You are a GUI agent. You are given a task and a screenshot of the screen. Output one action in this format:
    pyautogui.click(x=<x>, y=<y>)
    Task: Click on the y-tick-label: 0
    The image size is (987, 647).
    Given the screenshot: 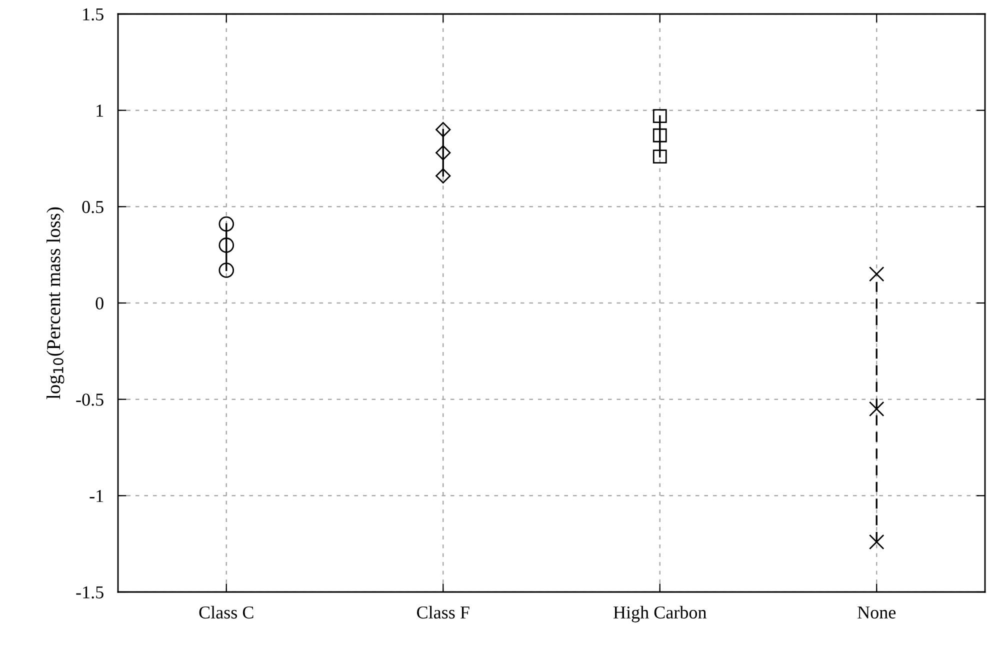 What is the action you would take?
    pyautogui.click(x=100, y=303)
    